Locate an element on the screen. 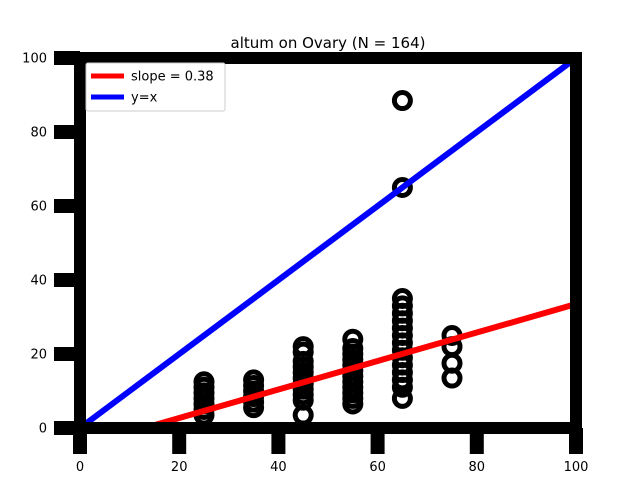  legend-label-identity: y=x is located at coordinates (144, 98).